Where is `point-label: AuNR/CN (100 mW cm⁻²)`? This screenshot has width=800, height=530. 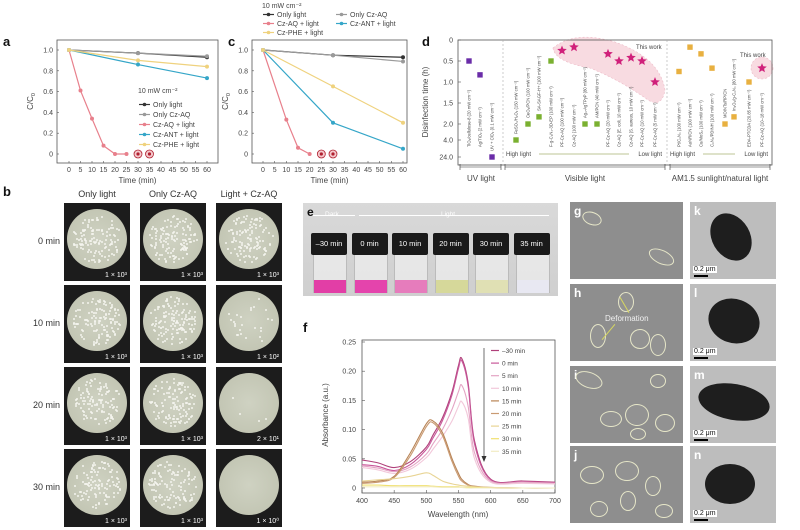 point-label: AuNR/CN (100 mW cm⁻²) is located at coordinates (690, 122).